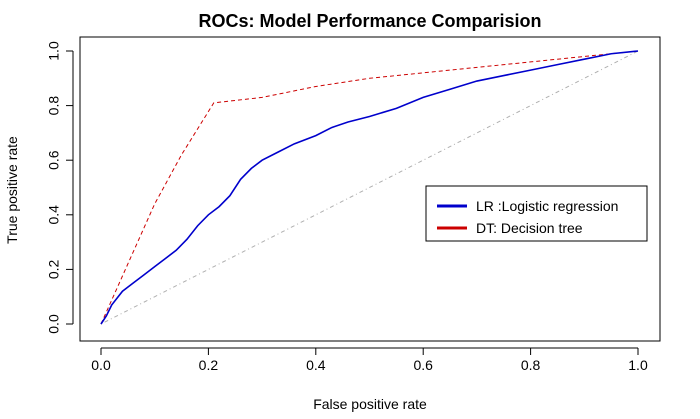 The height and width of the screenshot is (419, 700). Describe the element at coordinates (12, 190) in the screenshot. I see `y-axis-label: True positive rate` at that location.